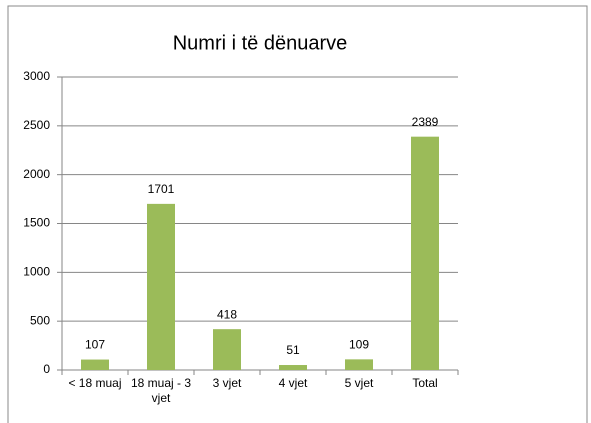  What do you see at coordinates (293, 350) in the screenshot?
I see `data-label: 51` at bounding box center [293, 350].